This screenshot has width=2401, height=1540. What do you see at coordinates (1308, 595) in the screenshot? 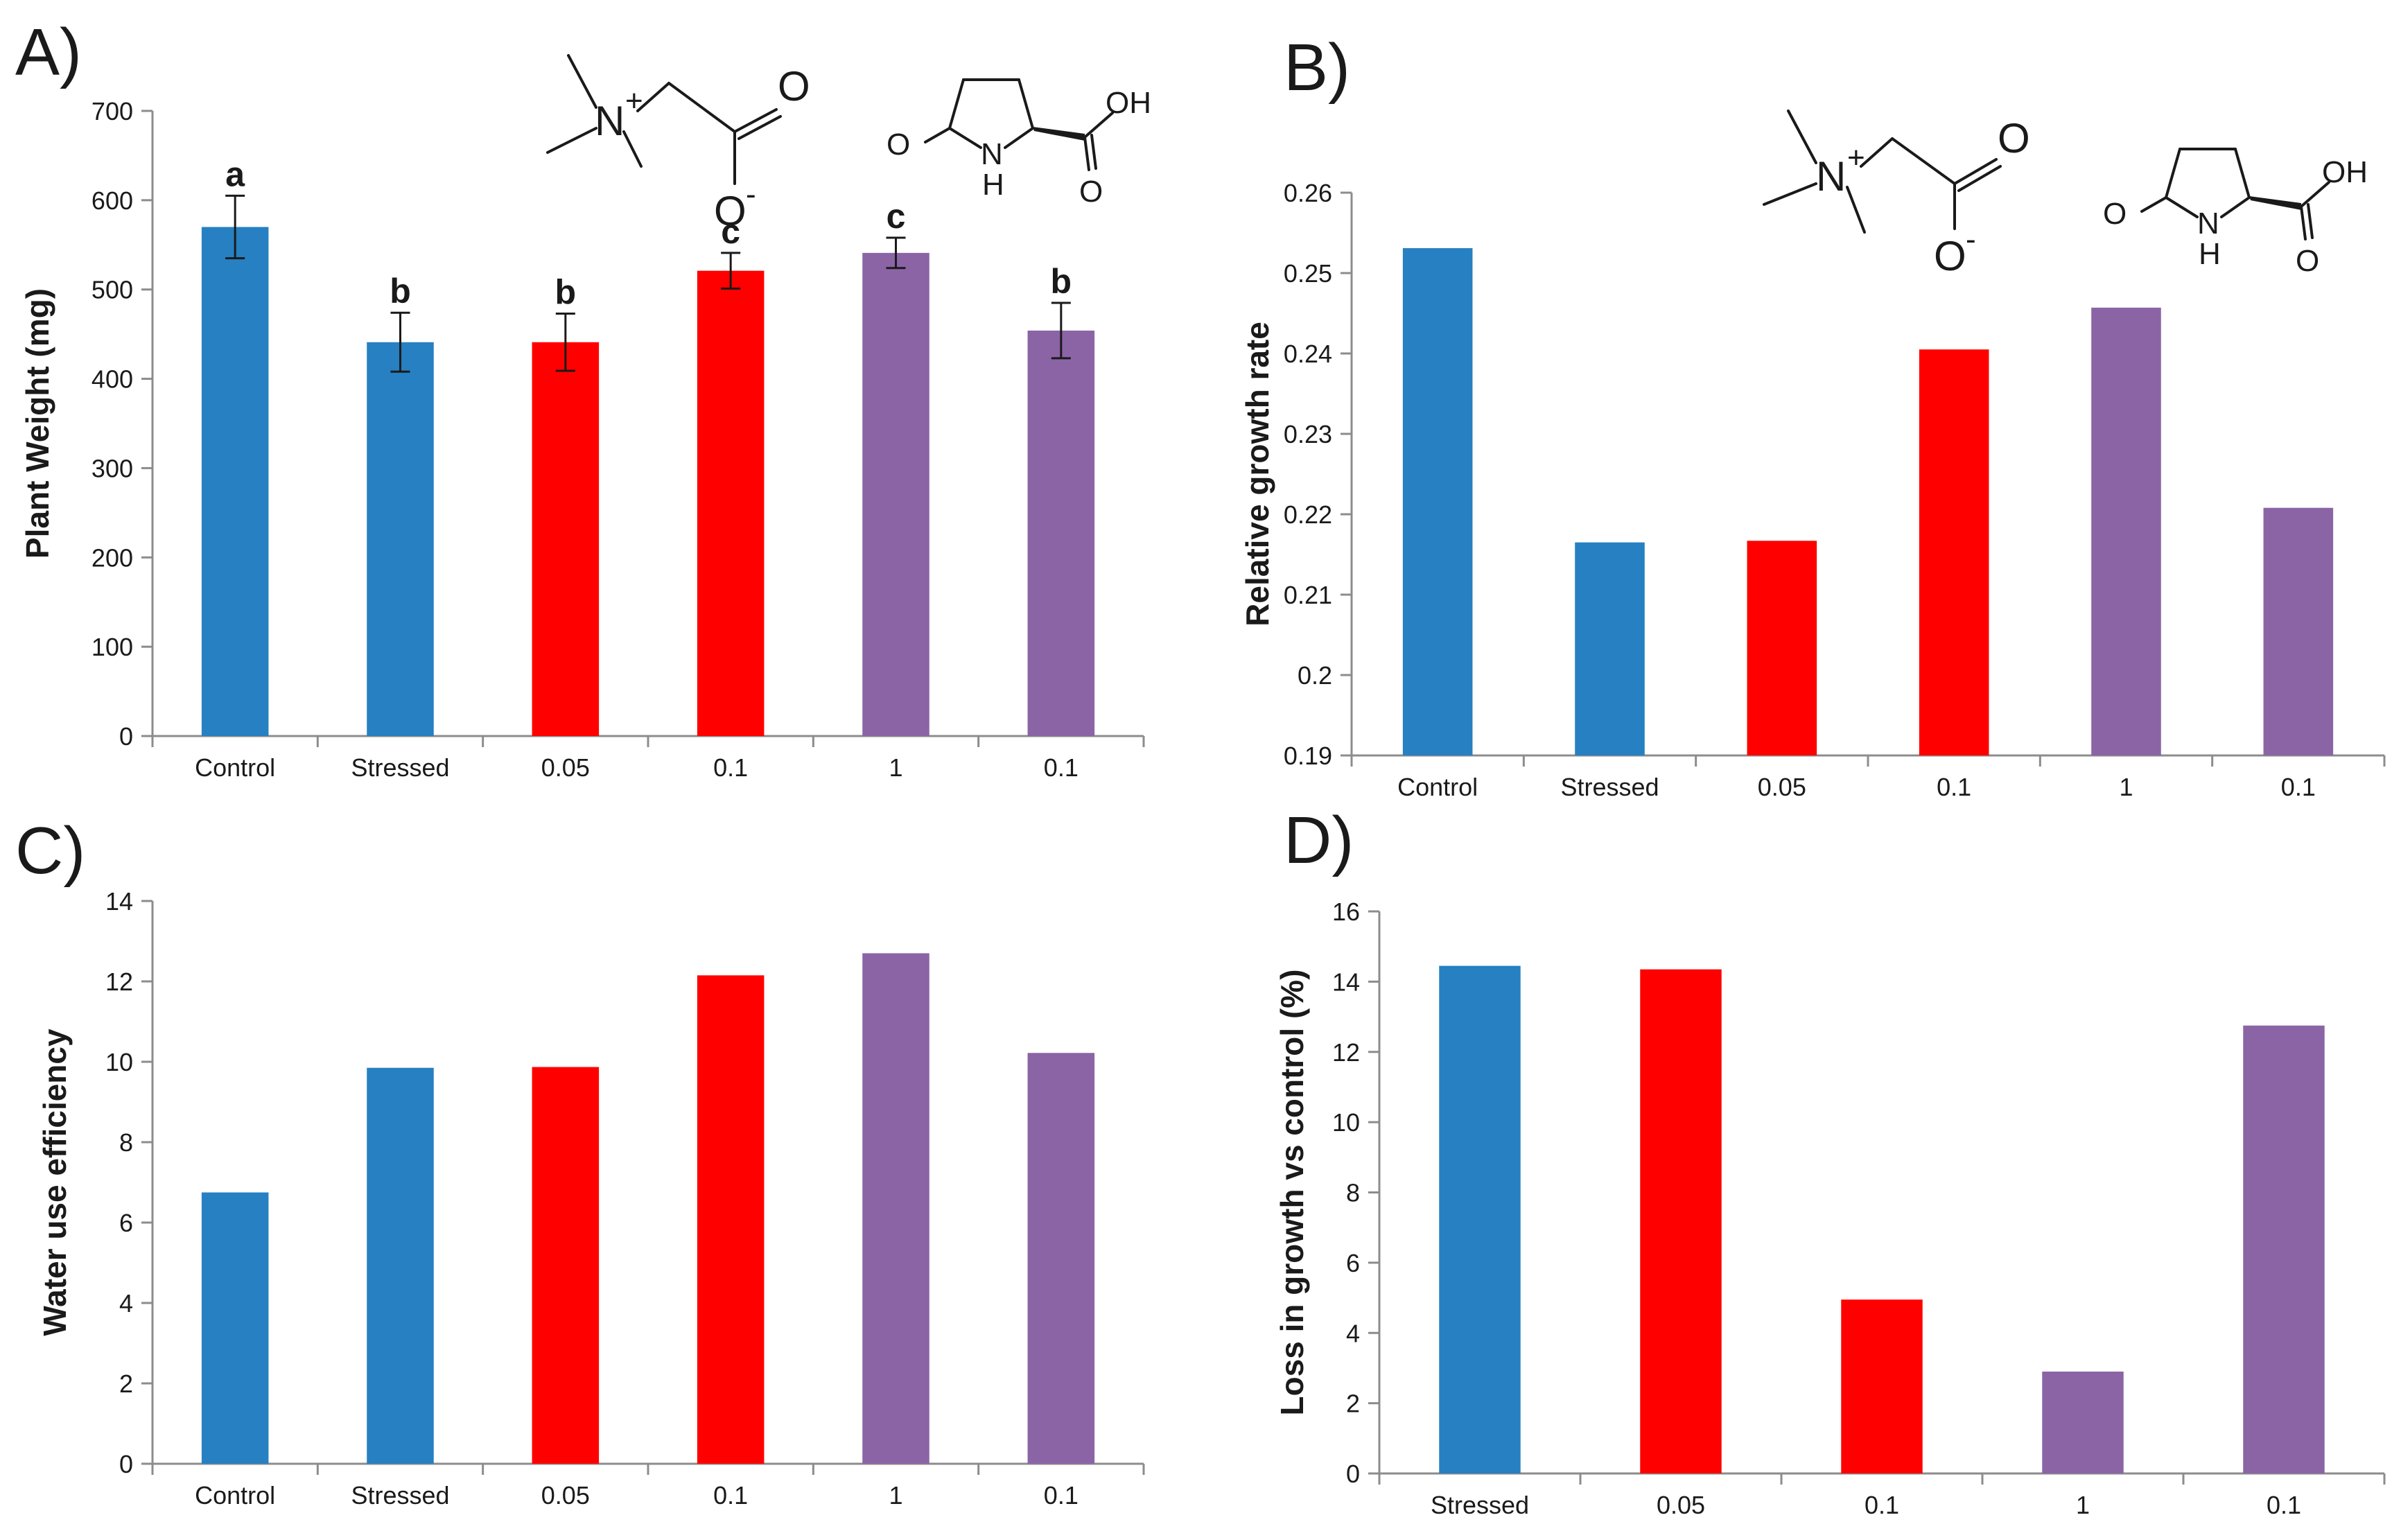
I see `y-tick-label: 0.21` at bounding box center [1308, 595].